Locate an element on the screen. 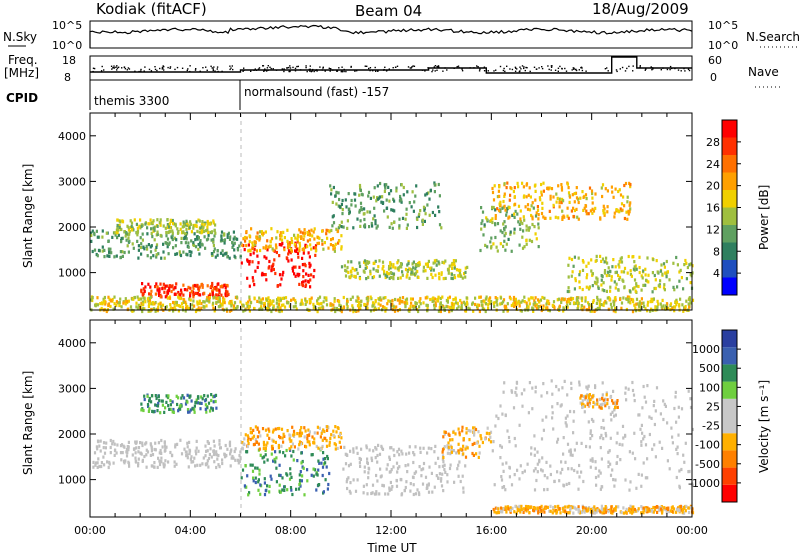 This screenshot has height=554, width=800. y-tick-label: 2000 is located at coordinates (72, 434).